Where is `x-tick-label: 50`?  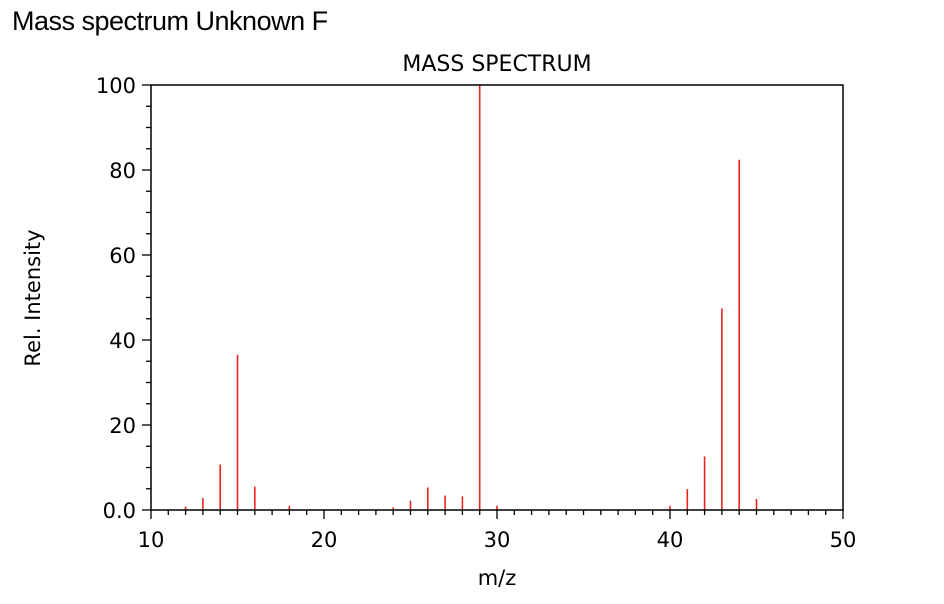
x-tick-label: 50 is located at coordinates (843, 540).